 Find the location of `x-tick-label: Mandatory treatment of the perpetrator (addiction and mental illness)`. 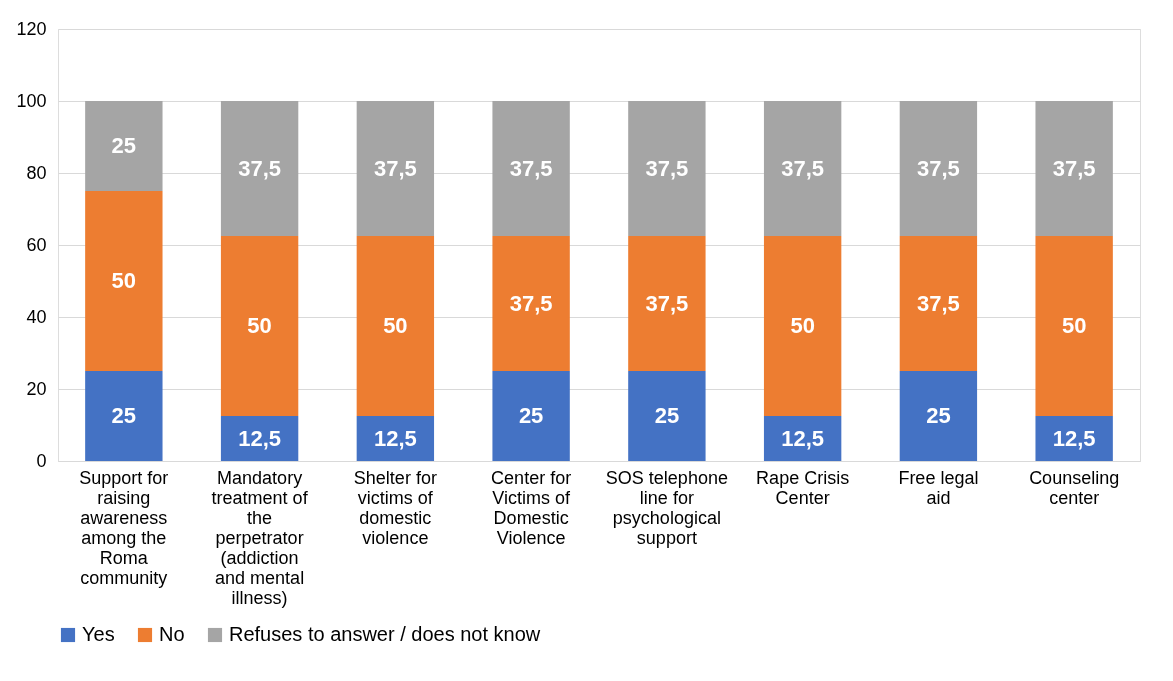

x-tick-label: Mandatory treatment of the perpetrator (addiction and mental illness) is located at coordinates (260, 537).